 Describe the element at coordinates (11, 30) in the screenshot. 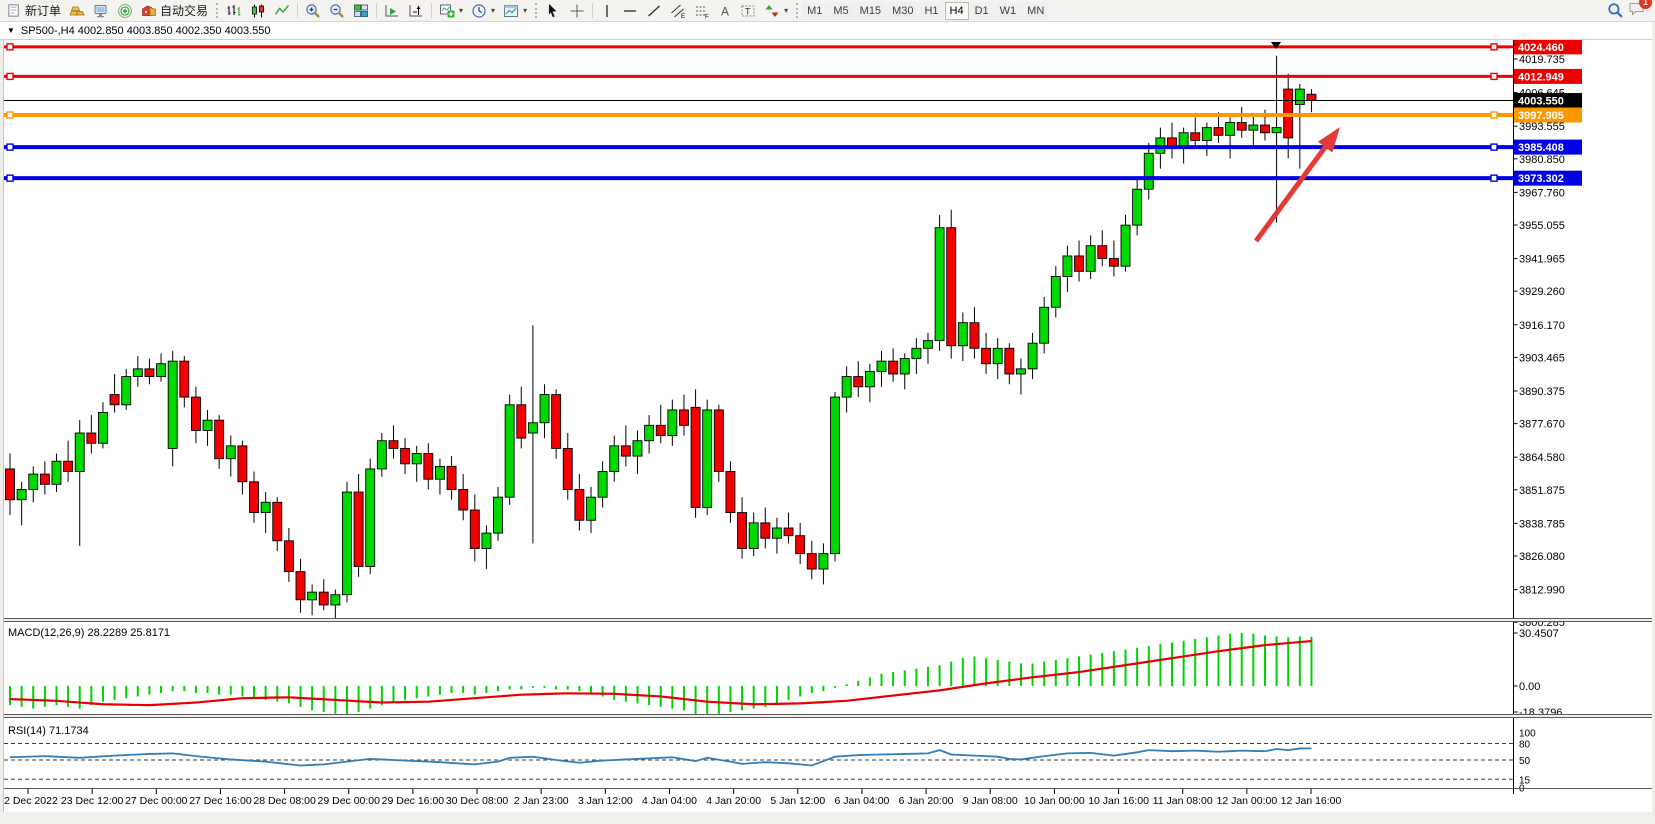

I see `collapse-icon: ▼` at that location.